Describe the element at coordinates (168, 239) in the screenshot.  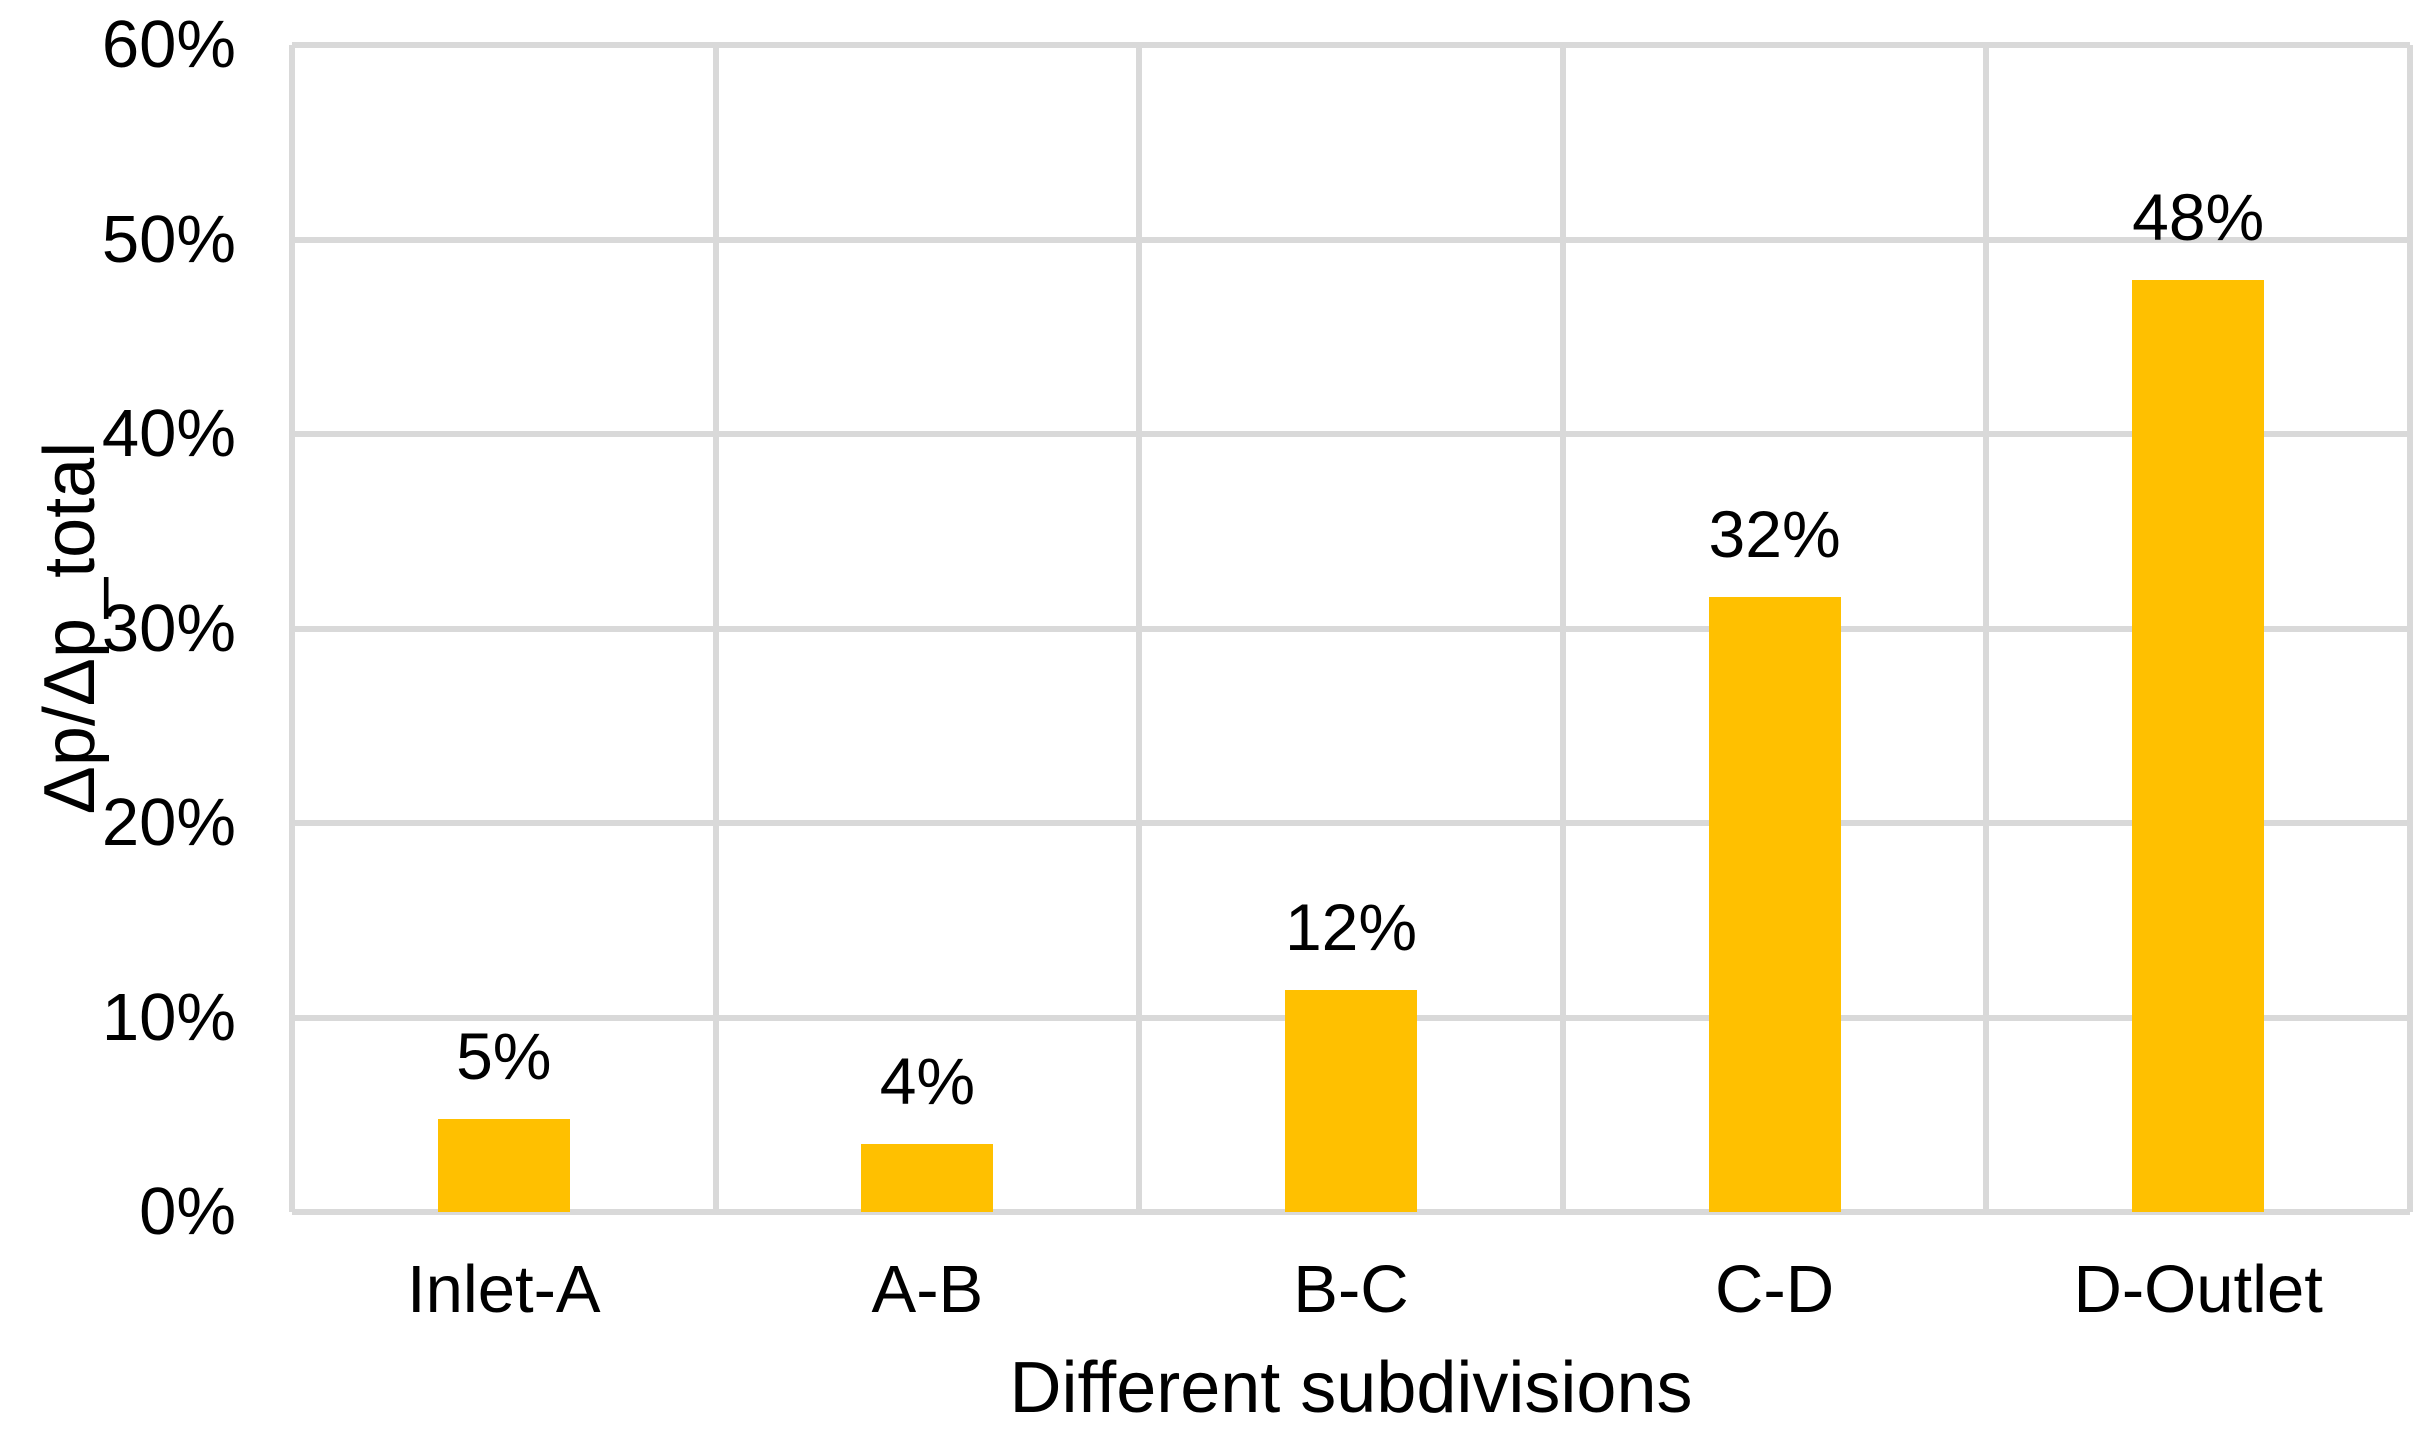
I see `y-tick-label-50: 50%` at that location.